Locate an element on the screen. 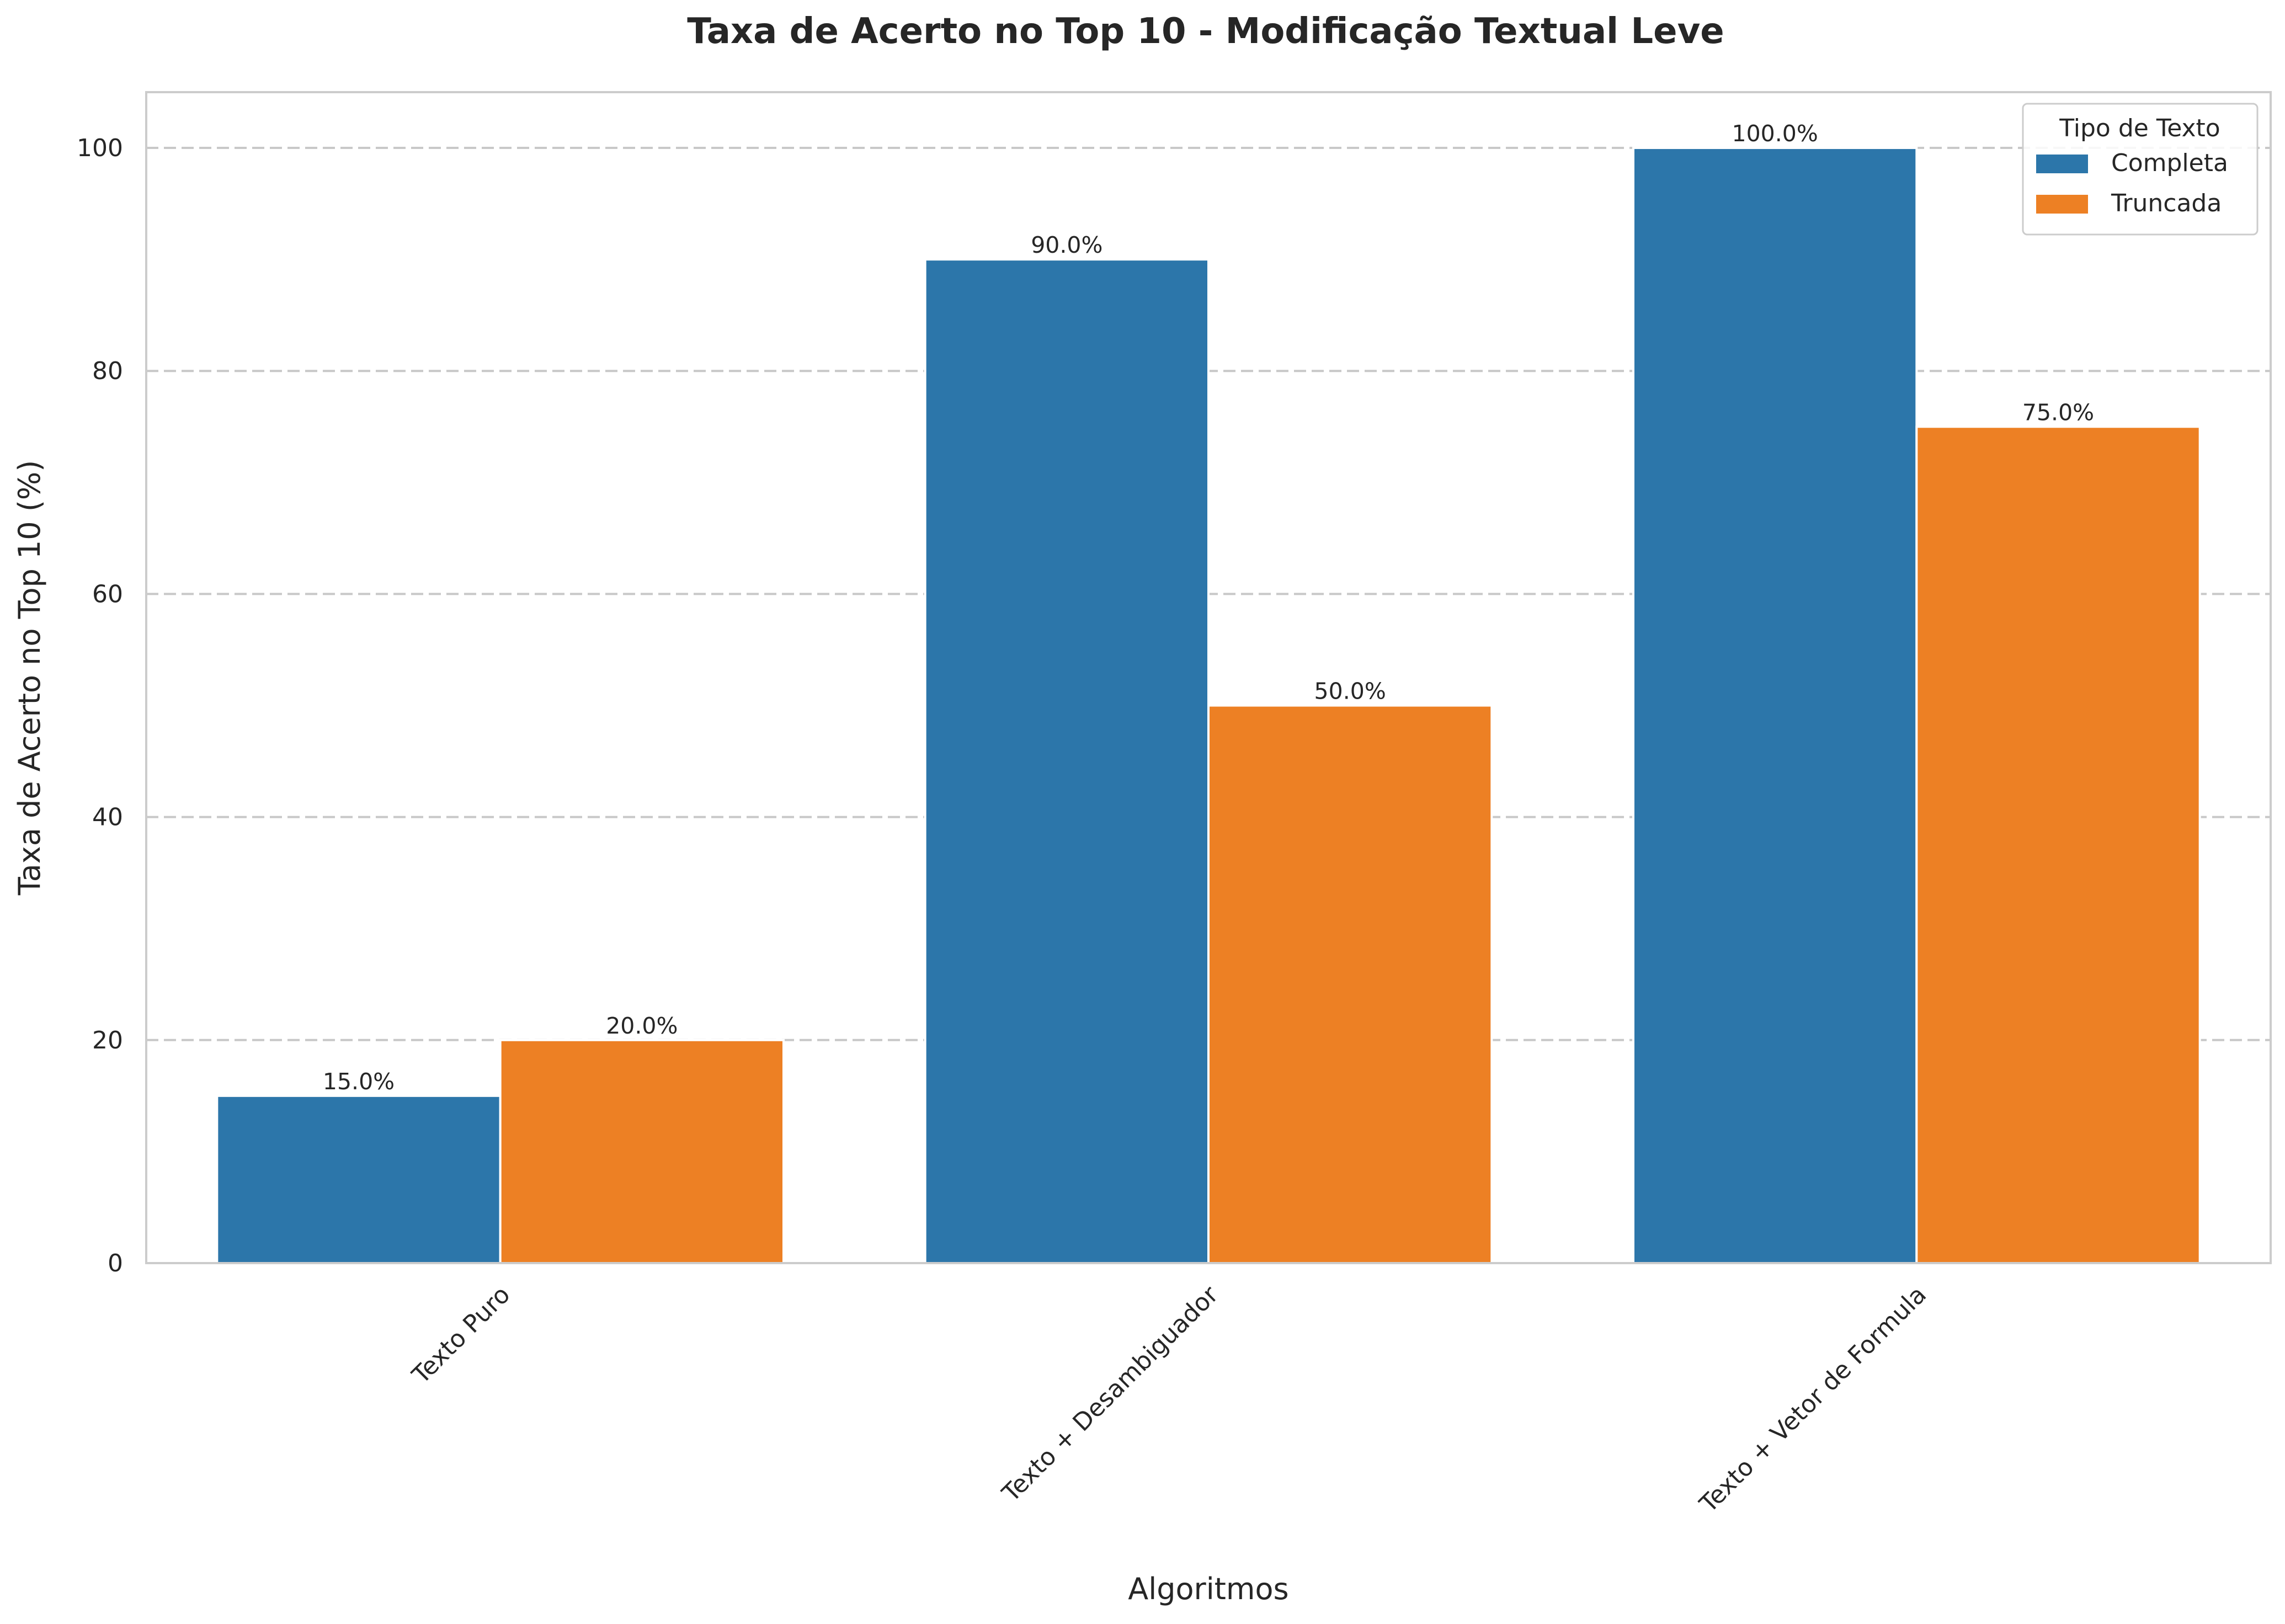 This screenshot has width=2285, height=1624. legend: Tipo de Texto Completa Truncada is located at coordinates (2140, 169).